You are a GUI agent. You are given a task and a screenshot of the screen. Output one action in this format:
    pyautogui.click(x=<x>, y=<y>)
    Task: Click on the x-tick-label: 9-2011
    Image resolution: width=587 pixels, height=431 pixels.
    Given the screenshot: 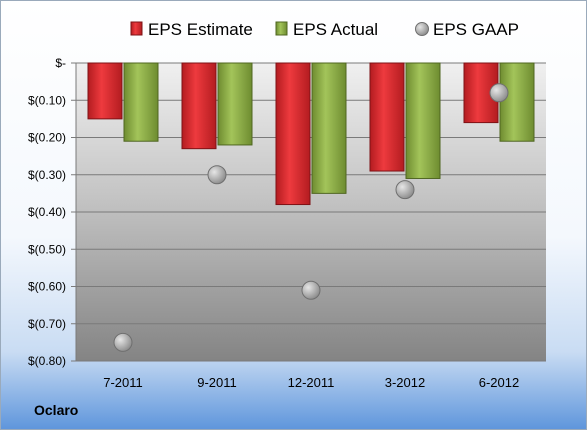 What is the action you would take?
    pyautogui.click(x=217, y=382)
    